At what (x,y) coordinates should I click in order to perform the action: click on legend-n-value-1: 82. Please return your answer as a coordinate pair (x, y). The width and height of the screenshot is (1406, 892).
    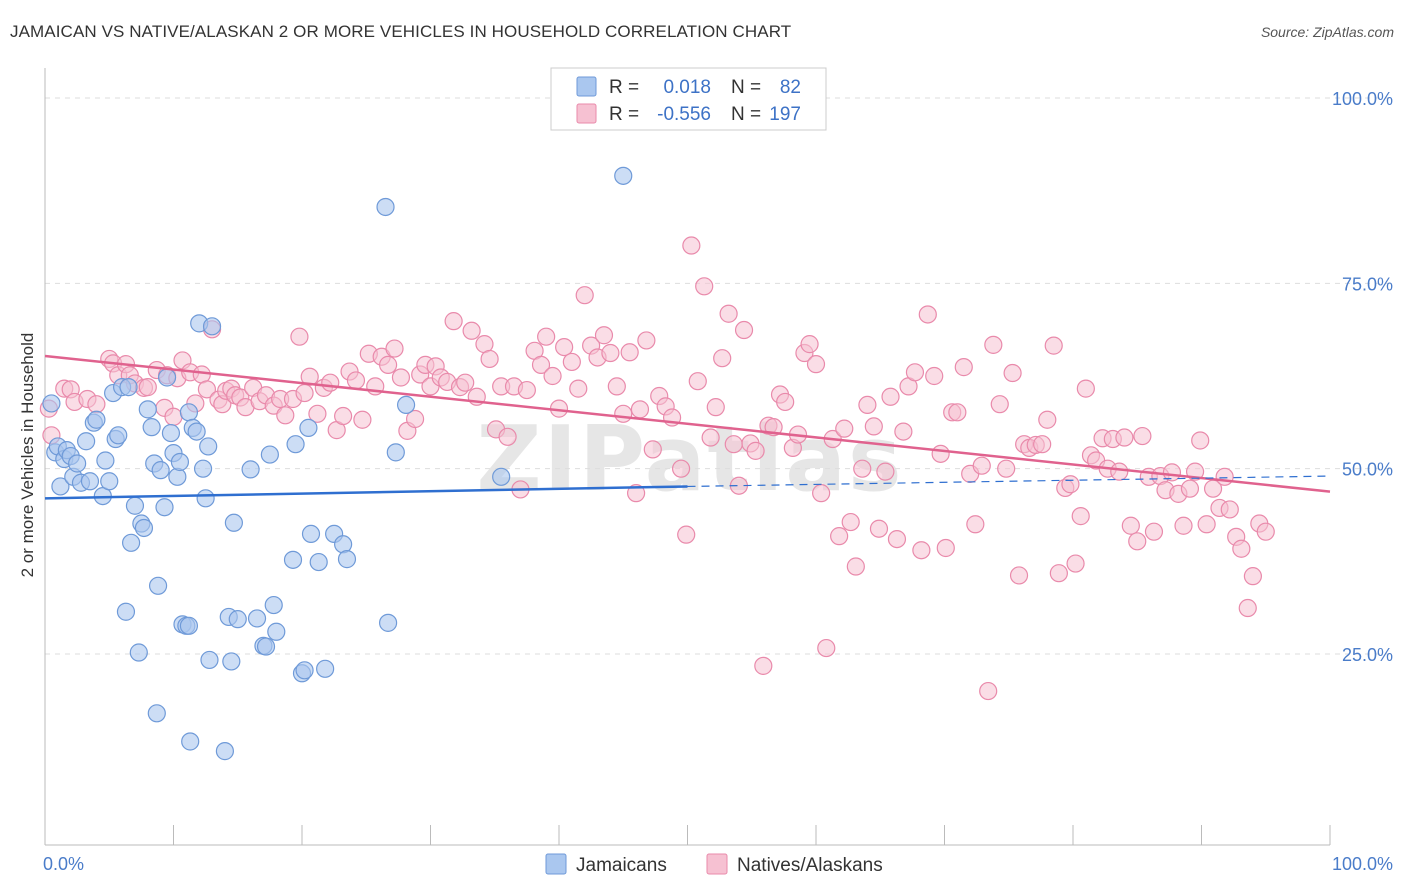
    Looking at the image, I should click on (790, 87).